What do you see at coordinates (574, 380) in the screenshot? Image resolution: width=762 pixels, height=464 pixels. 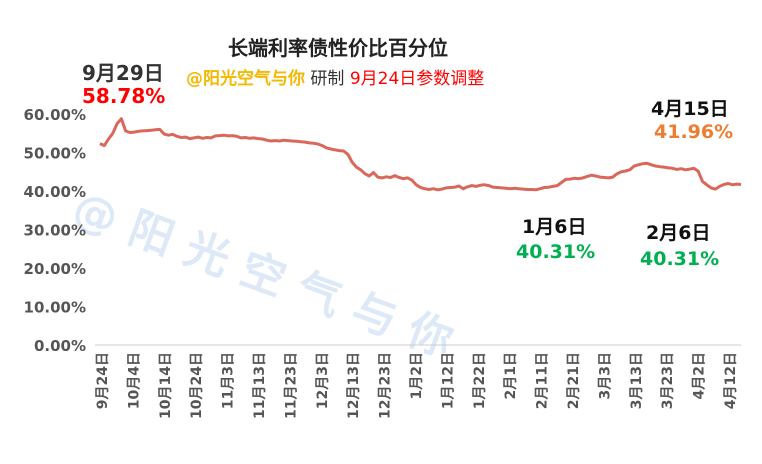 I see `x-tick-label: 2月21日` at bounding box center [574, 380].